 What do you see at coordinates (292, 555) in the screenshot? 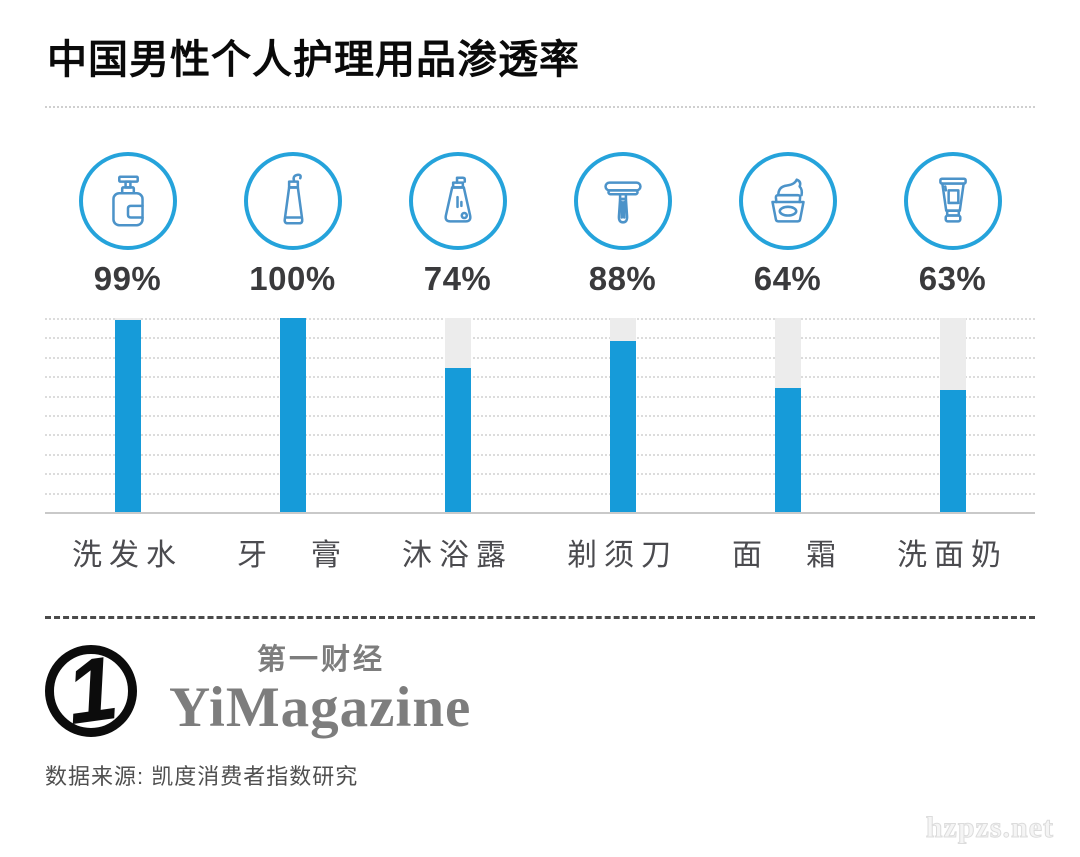
I see `category-label-toothpaste: 牙 膏` at bounding box center [292, 555].